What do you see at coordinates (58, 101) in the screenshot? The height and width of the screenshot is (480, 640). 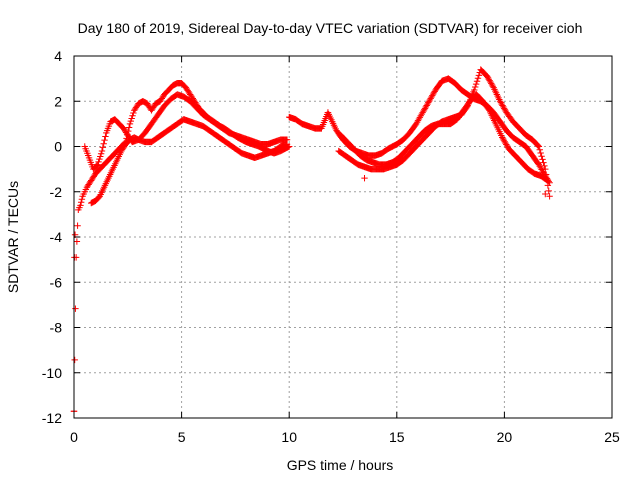 I see `y-tick-label: 2` at bounding box center [58, 101].